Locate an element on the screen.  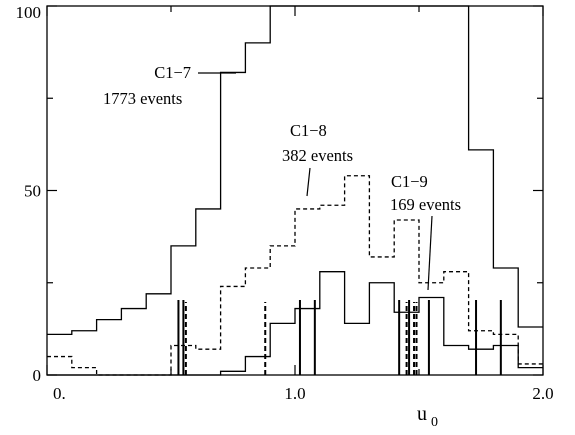
y-tick-label-2: 100 is located at coordinates (29, 12).